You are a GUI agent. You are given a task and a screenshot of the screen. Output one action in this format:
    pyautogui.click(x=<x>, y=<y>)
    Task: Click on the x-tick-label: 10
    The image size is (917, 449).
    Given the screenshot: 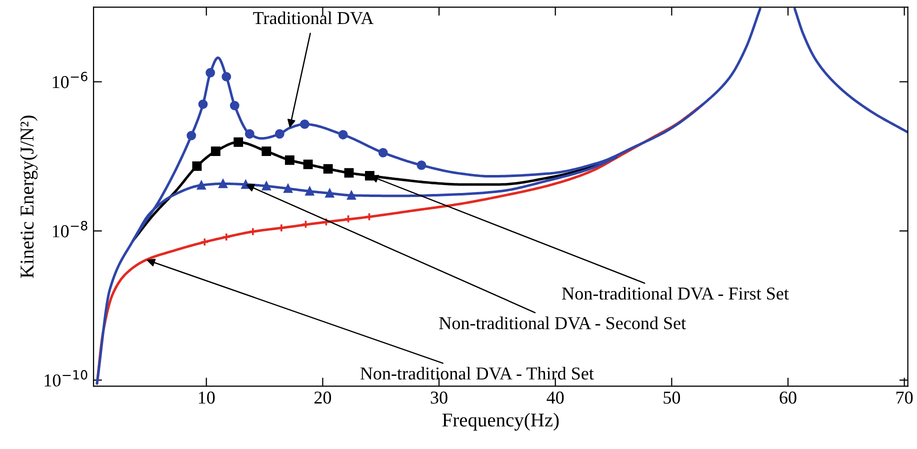 What is the action you would take?
    pyautogui.click(x=206, y=398)
    